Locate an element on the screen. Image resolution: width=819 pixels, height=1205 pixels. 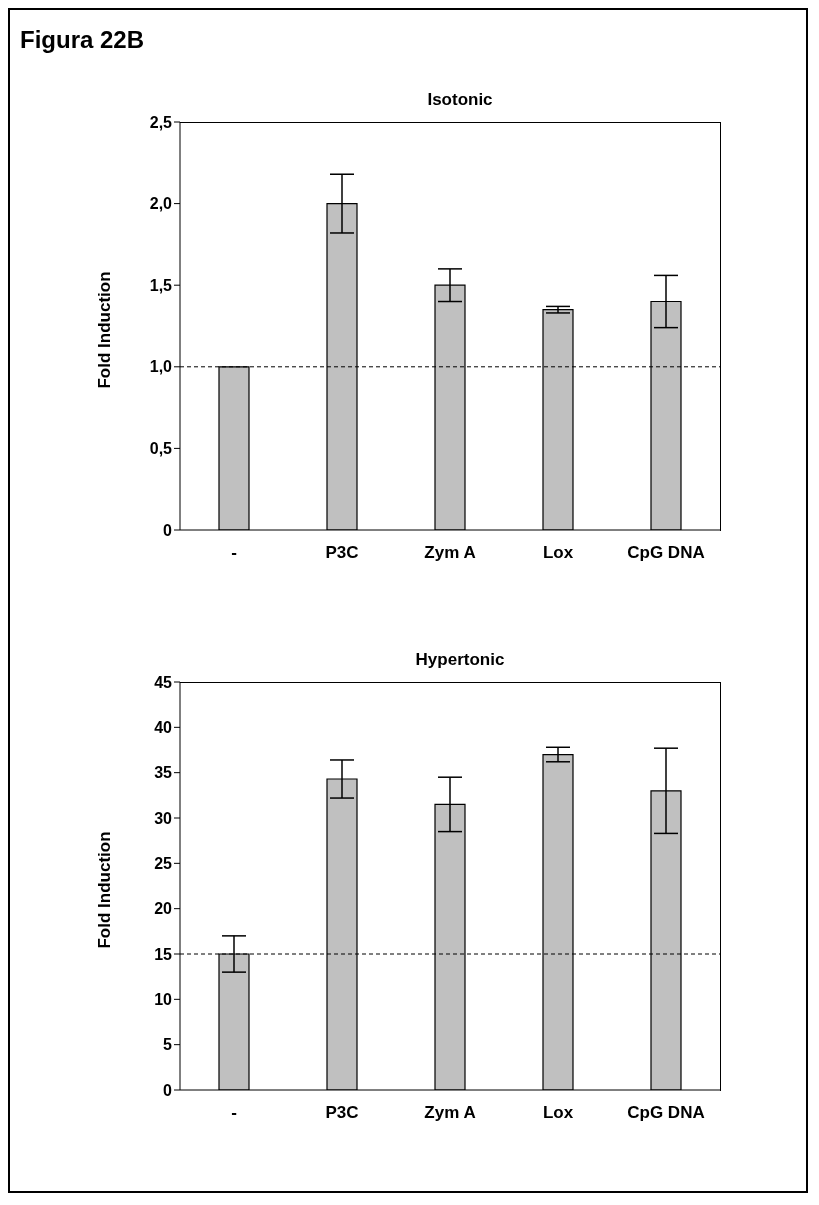
y-tick-label: 5 is located at coordinates (168, 1045).